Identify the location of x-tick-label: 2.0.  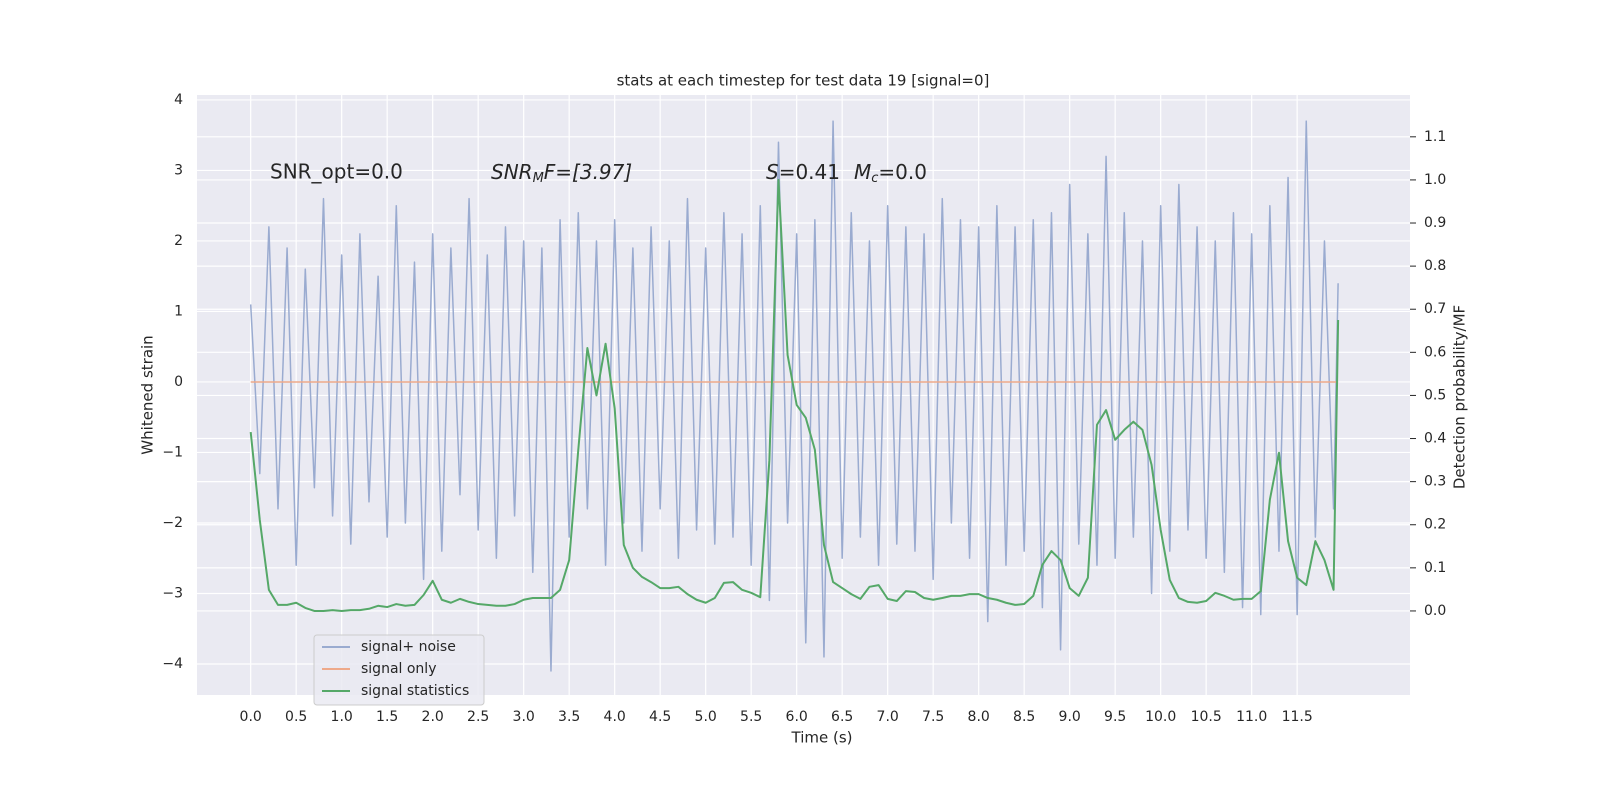
(433, 717).